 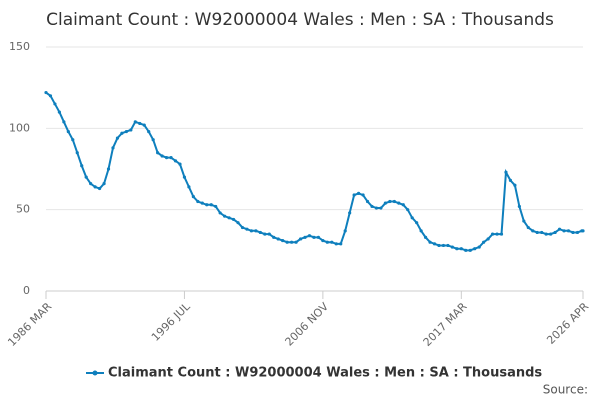 What do you see at coordinates (171, 321) in the screenshot?
I see `x-tick-label: 1996 JUL` at bounding box center [171, 321].